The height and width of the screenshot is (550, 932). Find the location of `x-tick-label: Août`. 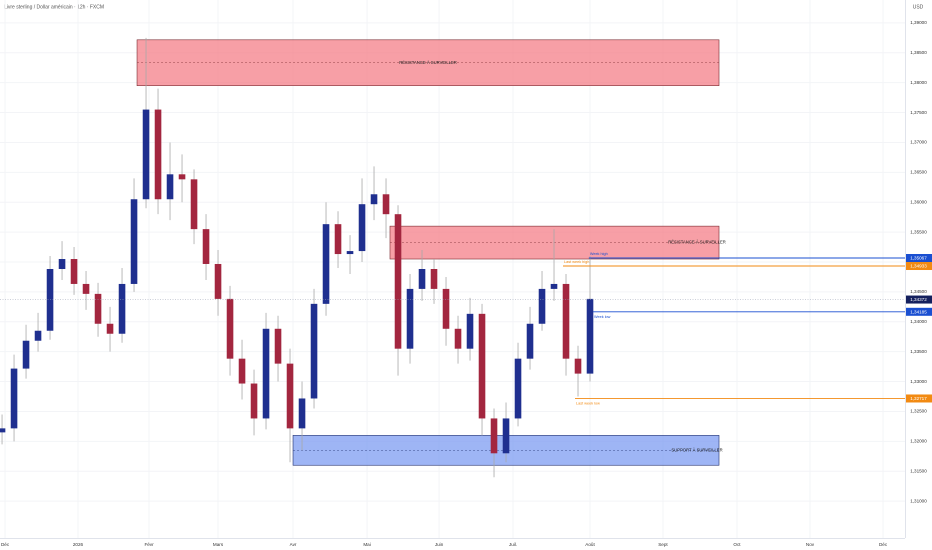

x-tick-label: Août is located at coordinates (590, 544).